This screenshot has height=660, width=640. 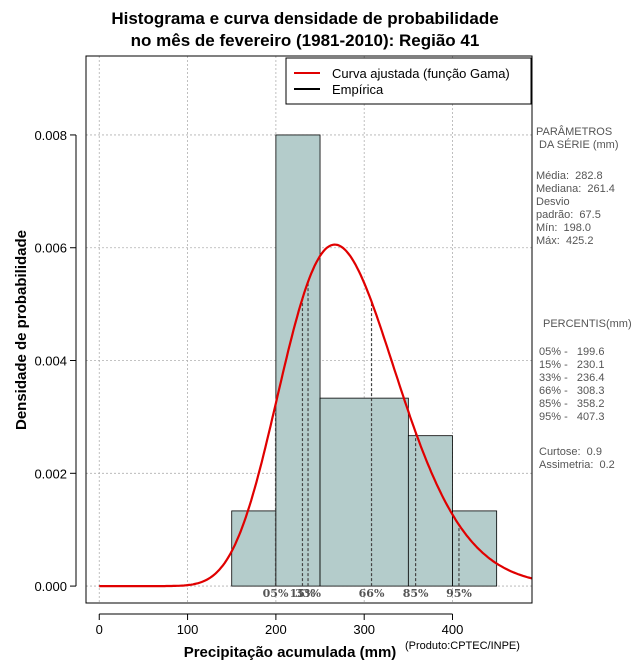 What do you see at coordinates (50, 135) in the screenshot?
I see `y-tick-label-4: 0.008` at bounding box center [50, 135].